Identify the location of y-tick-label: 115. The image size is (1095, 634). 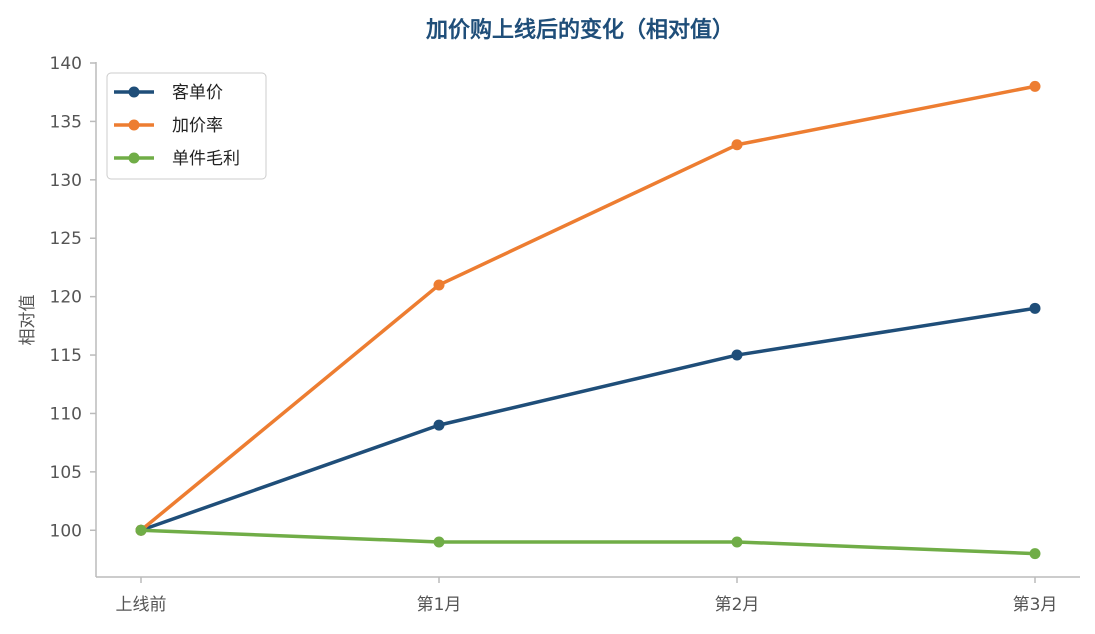
(66, 356).